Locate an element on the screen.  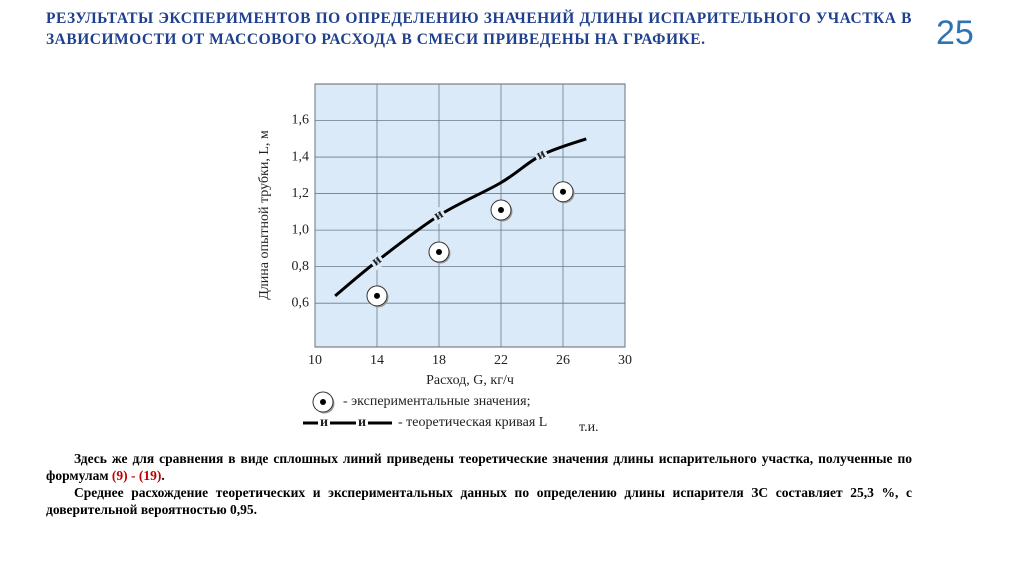
legend-label: - теоретическая кривая L is located at coordinates (472, 422).